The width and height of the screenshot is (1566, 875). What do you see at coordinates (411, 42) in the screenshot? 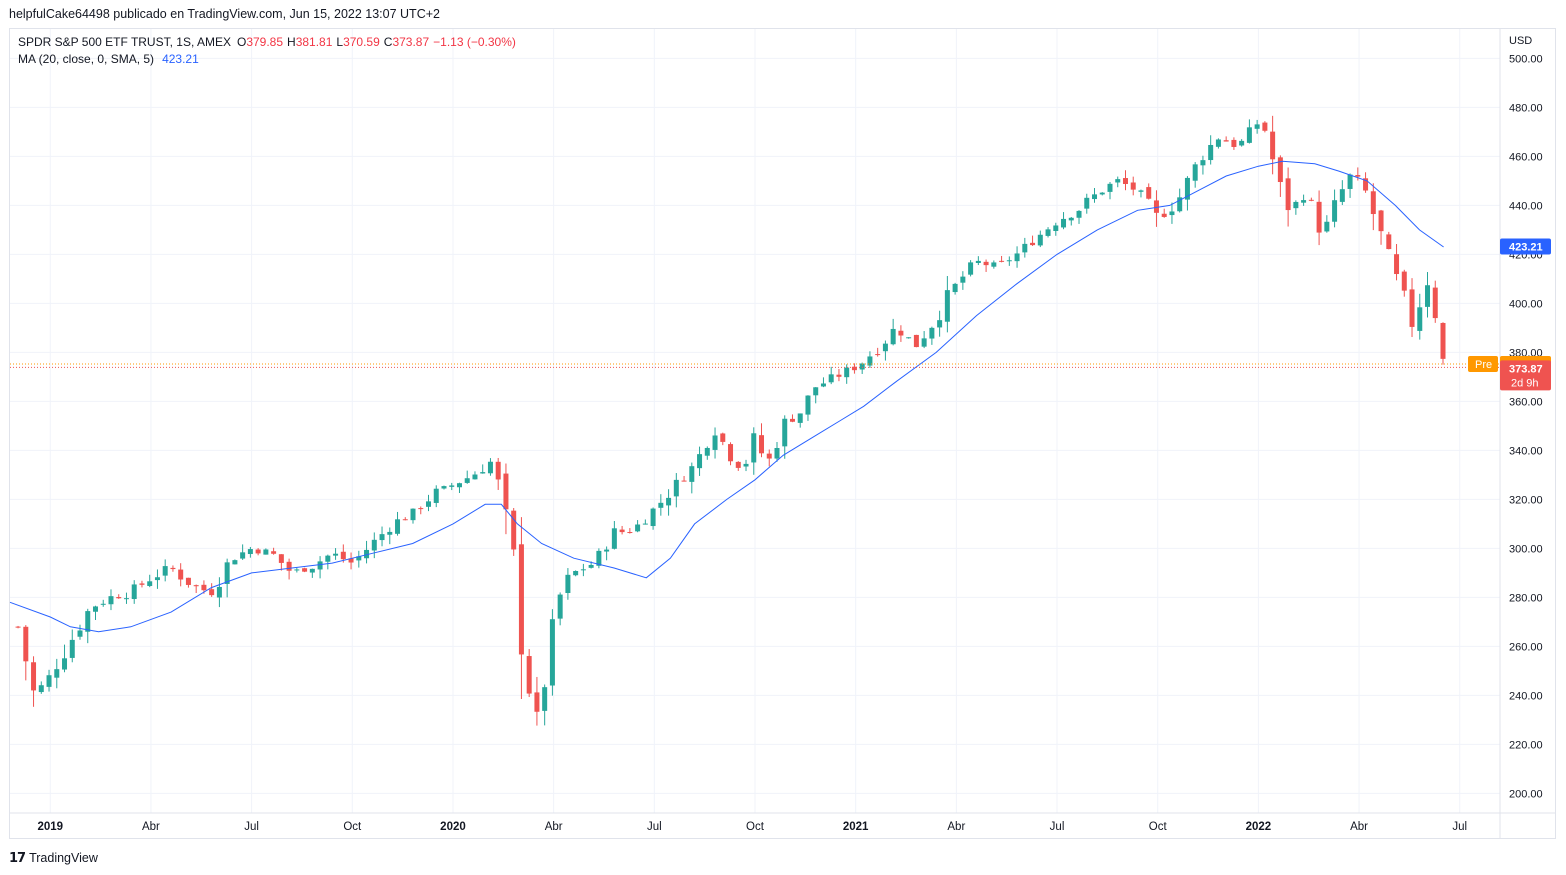
I see `legend-close-value: 373.87` at bounding box center [411, 42].